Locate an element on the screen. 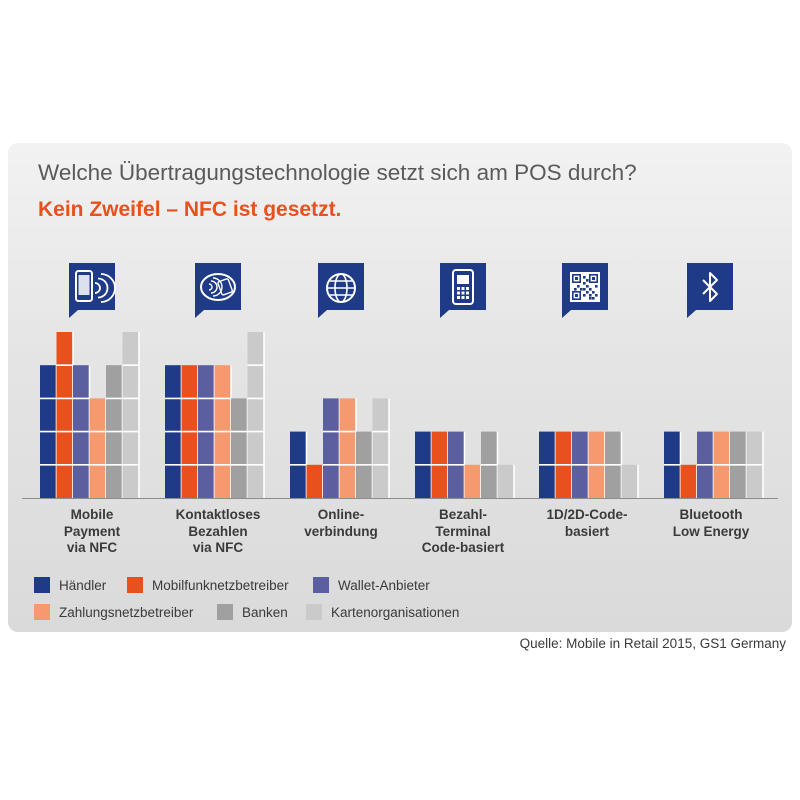 The image size is (800, 800). payment-terminal-icon is located at coordinates (463, 290).